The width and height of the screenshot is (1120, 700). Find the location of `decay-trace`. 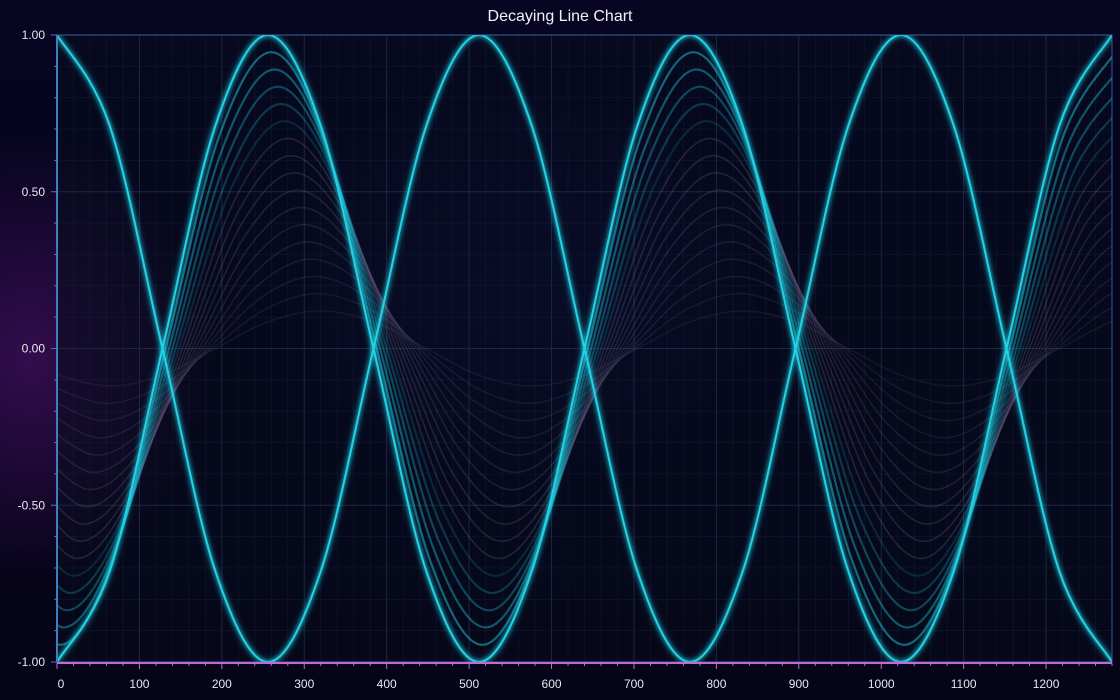

decay-trace is located at coordinates (584, 348).